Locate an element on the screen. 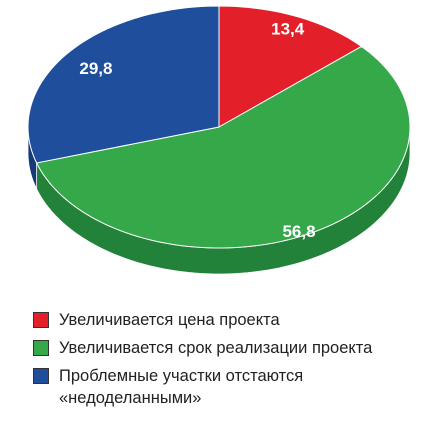 This screenshot has height=421, width=433. legend-label: Увеличивается цена проекта is located at coordinates (169, 320).